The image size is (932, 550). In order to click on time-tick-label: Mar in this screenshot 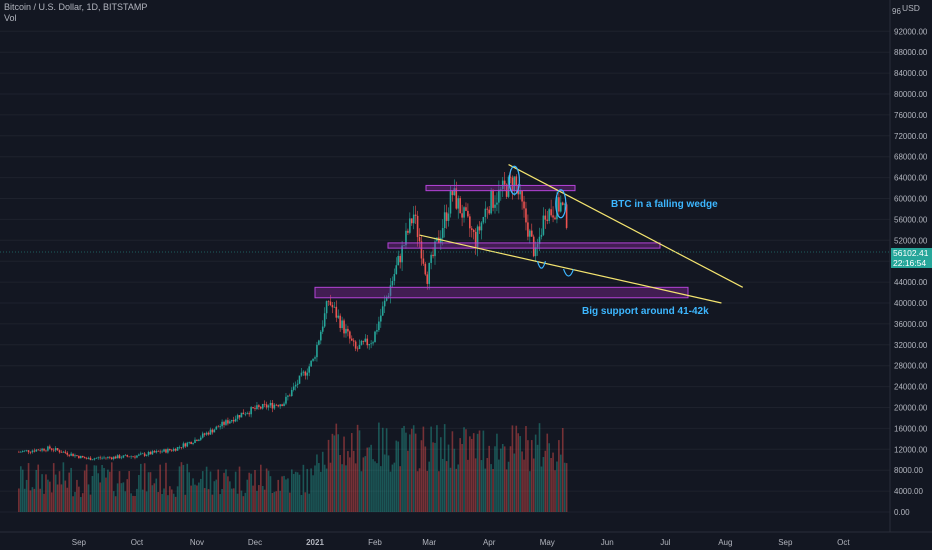, I will do `click(429, 542)`.